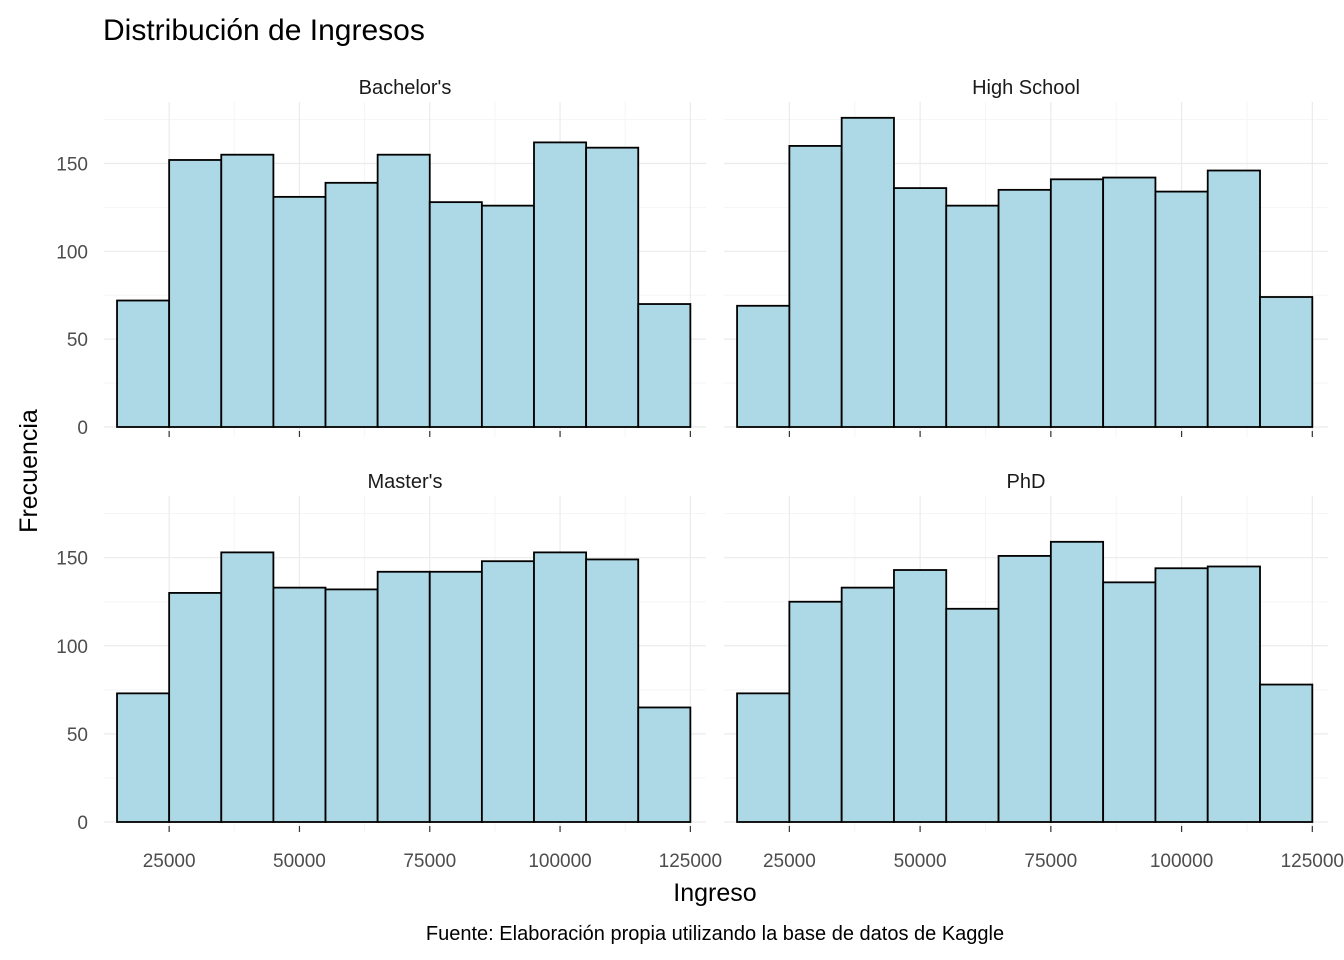  I want to click on facet-strip-label: High School, so click(1026, 88).